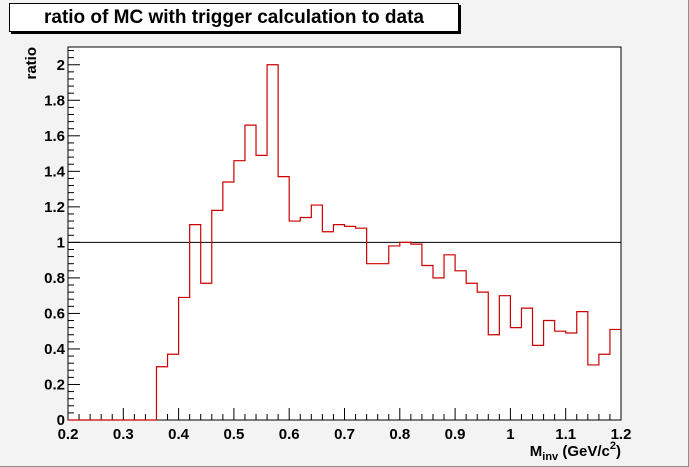 This screenshot has height=467, width=689. I want to click on x-tick-label: 0.9, so click(455, 434).